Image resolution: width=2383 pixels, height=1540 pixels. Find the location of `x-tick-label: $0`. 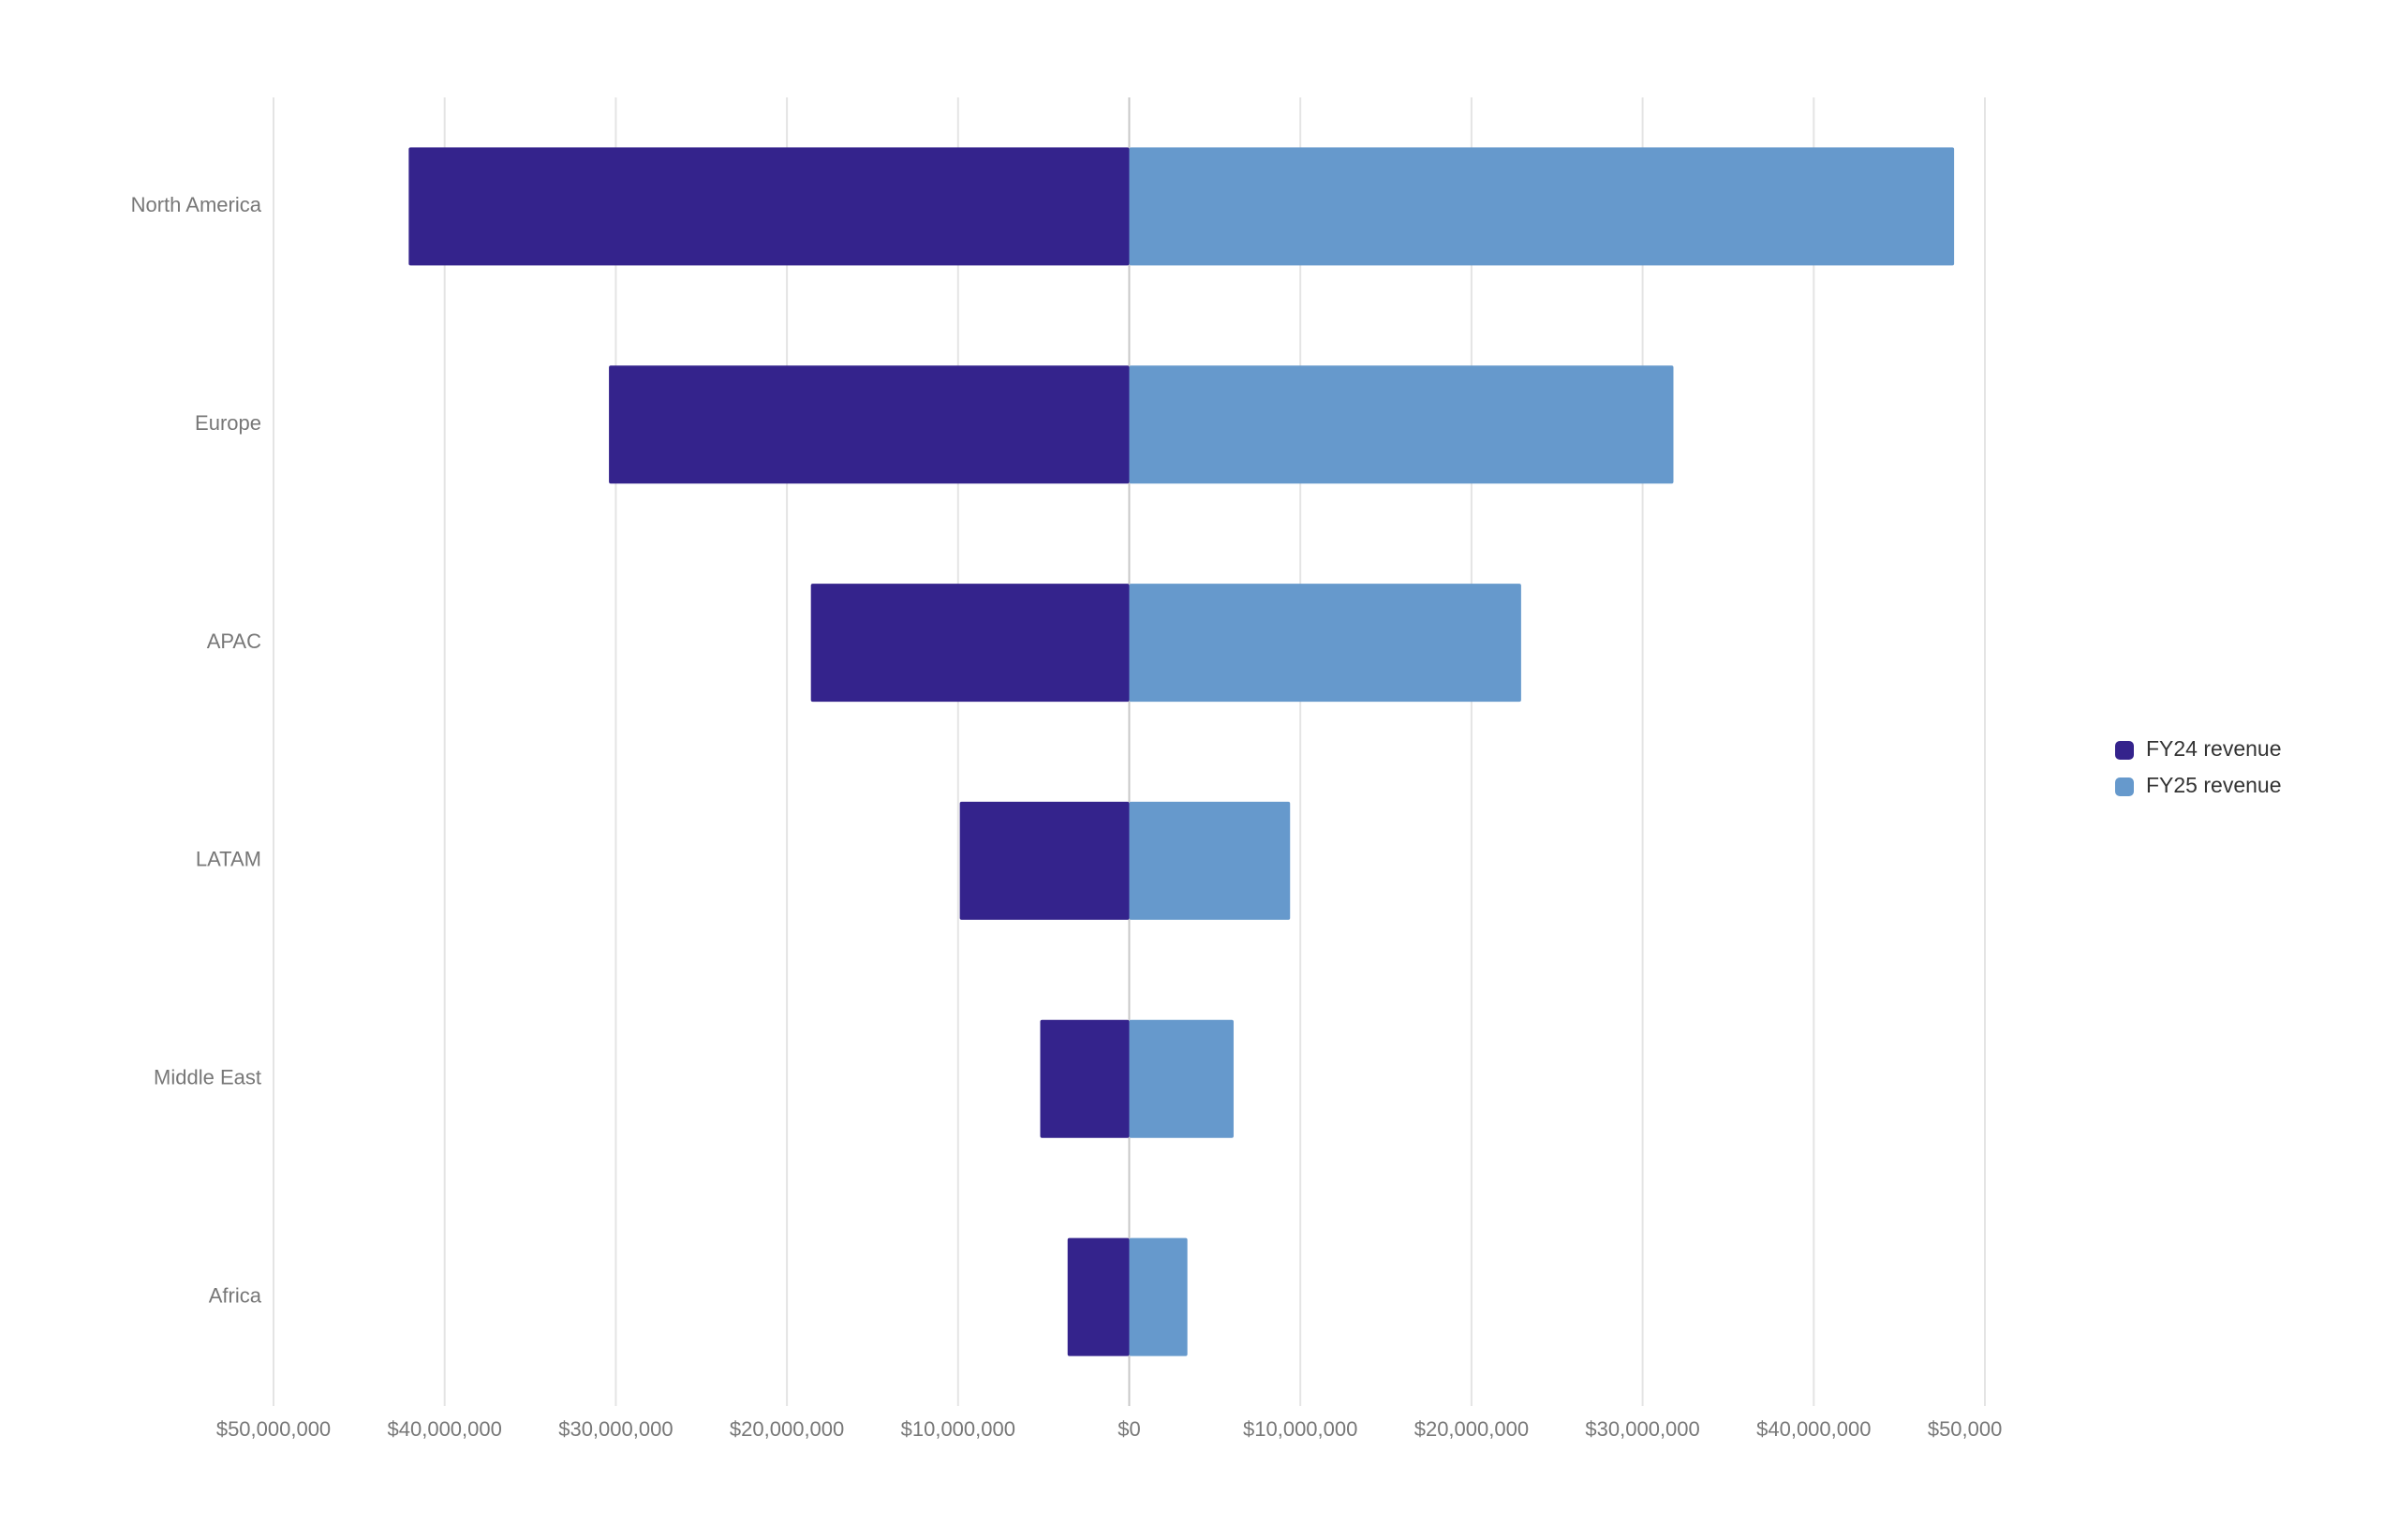

x-tick-label: $0 is located at coordinates (1128, 1429).